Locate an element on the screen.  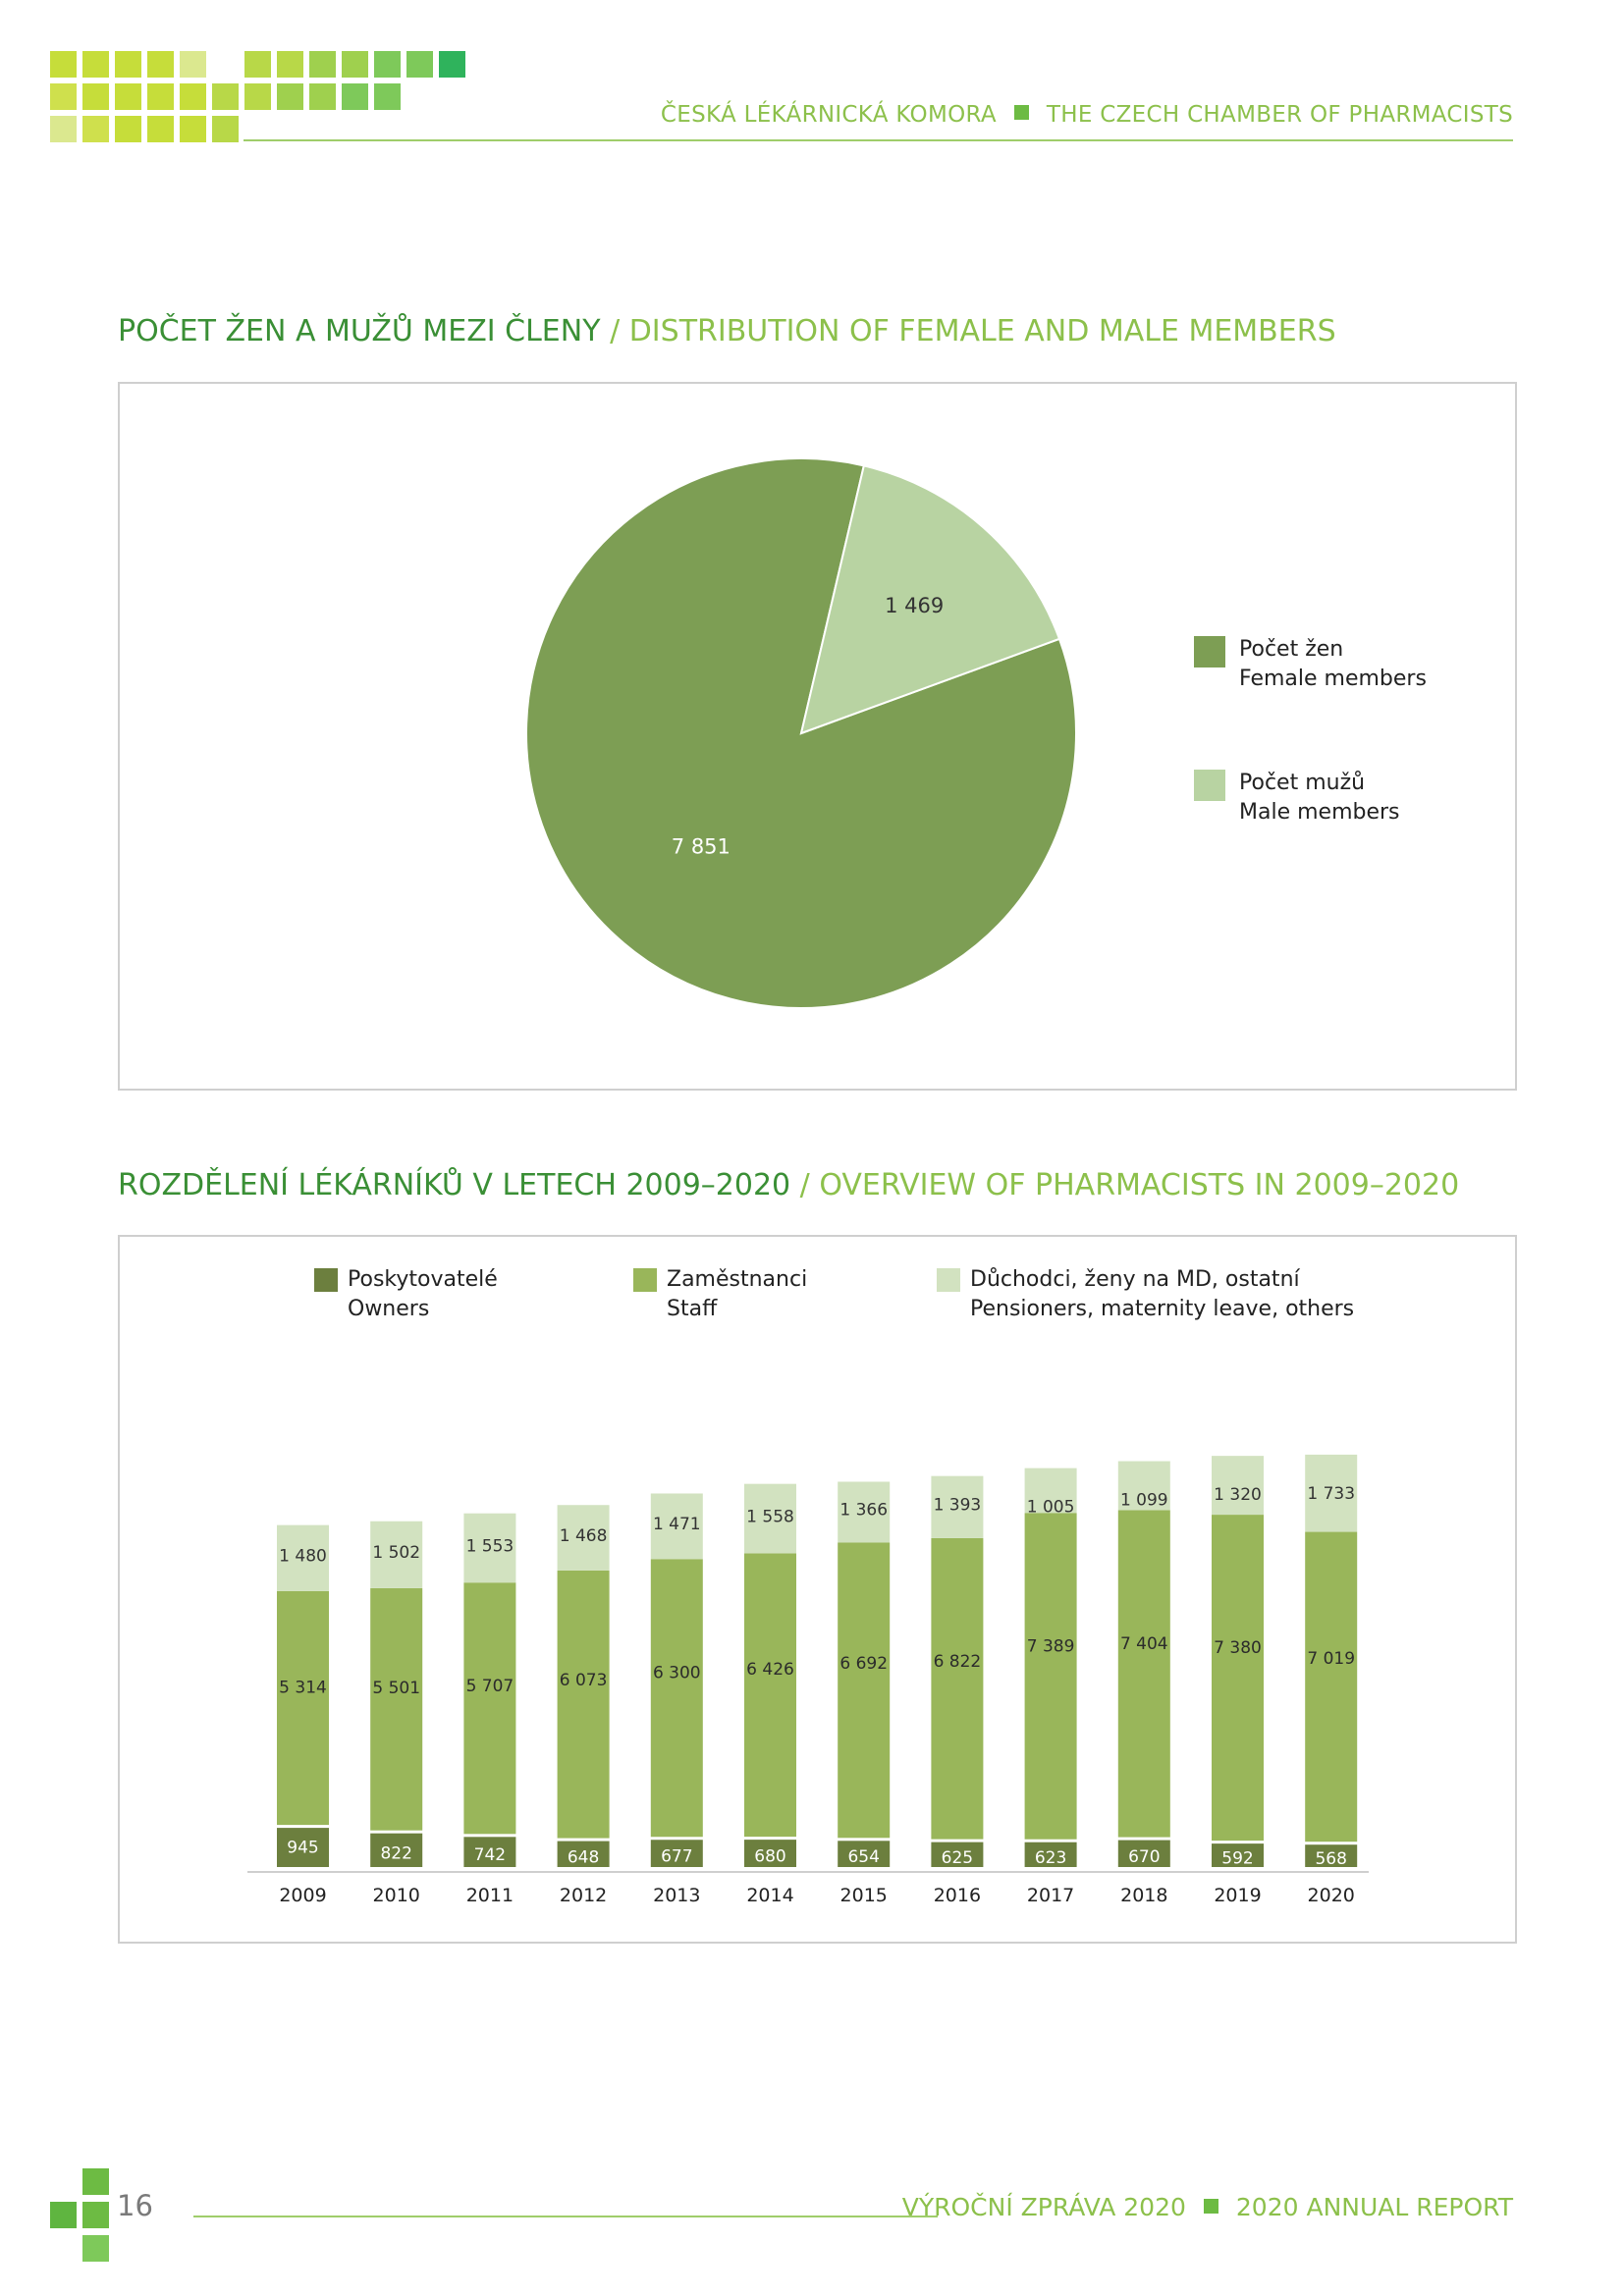
bar-owners-2010 is located at coordinates (396, 1850).